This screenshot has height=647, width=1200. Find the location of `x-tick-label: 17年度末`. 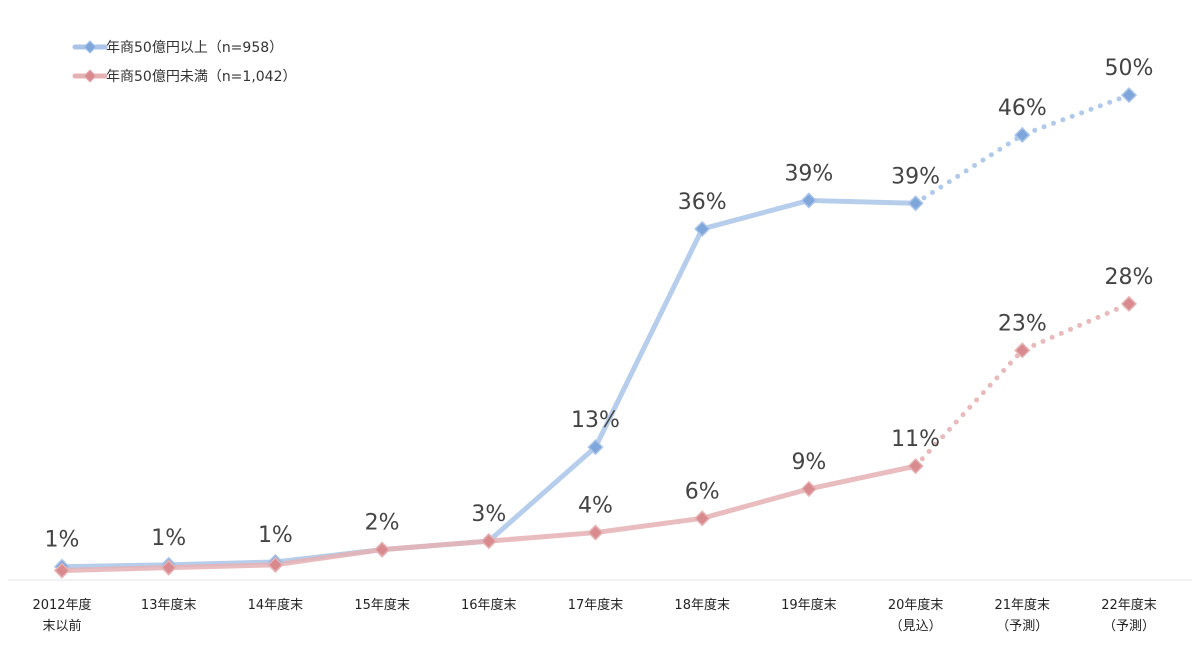

x-tick-label: 17年度末 is located at coordinates (596, 605).